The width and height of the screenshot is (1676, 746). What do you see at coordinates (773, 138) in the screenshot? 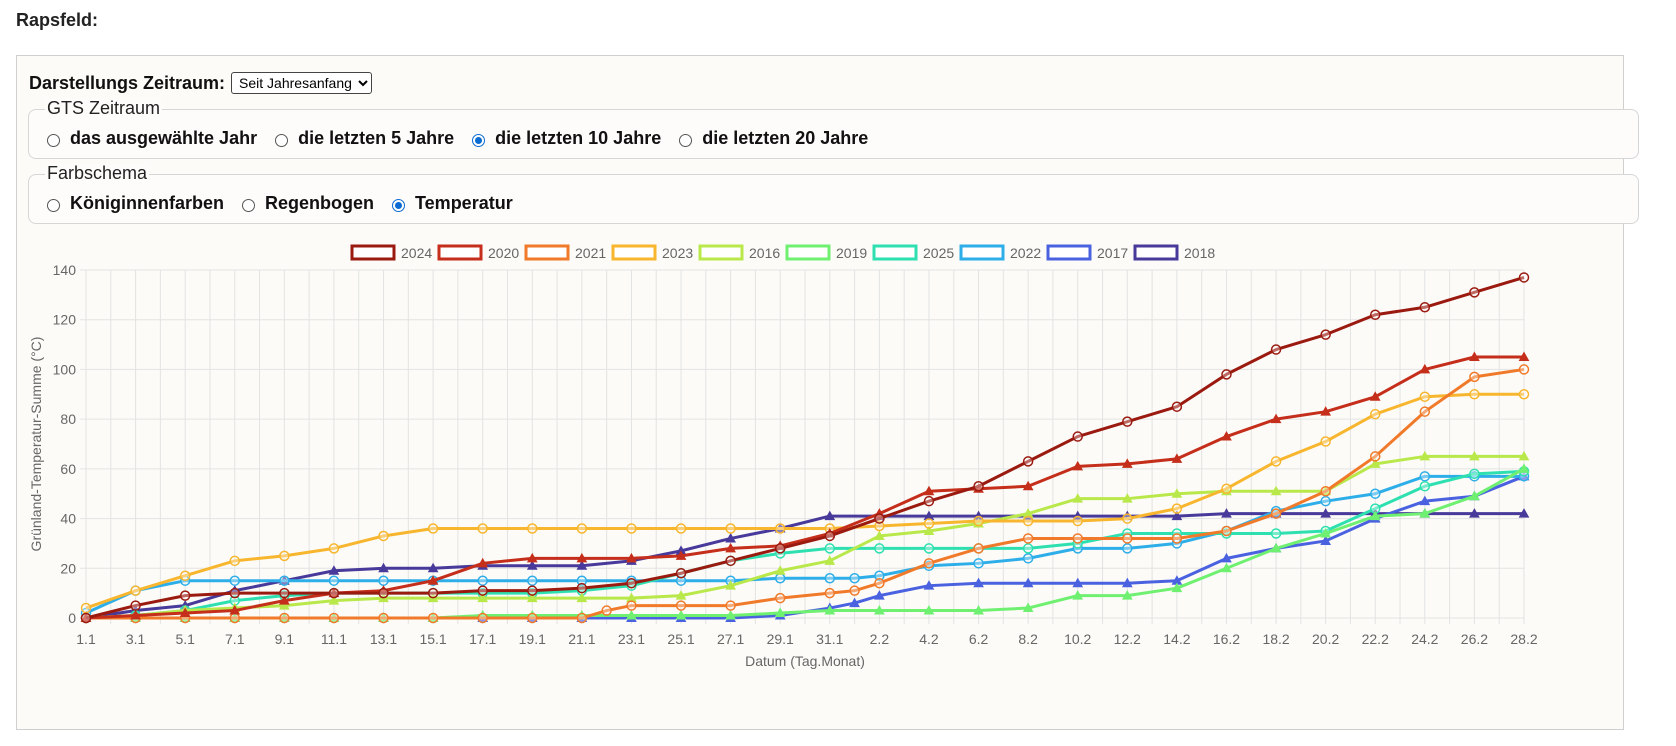
I see `gts-option-20-years: die letzten 20 Jahre` at bounding box center [773, 138].